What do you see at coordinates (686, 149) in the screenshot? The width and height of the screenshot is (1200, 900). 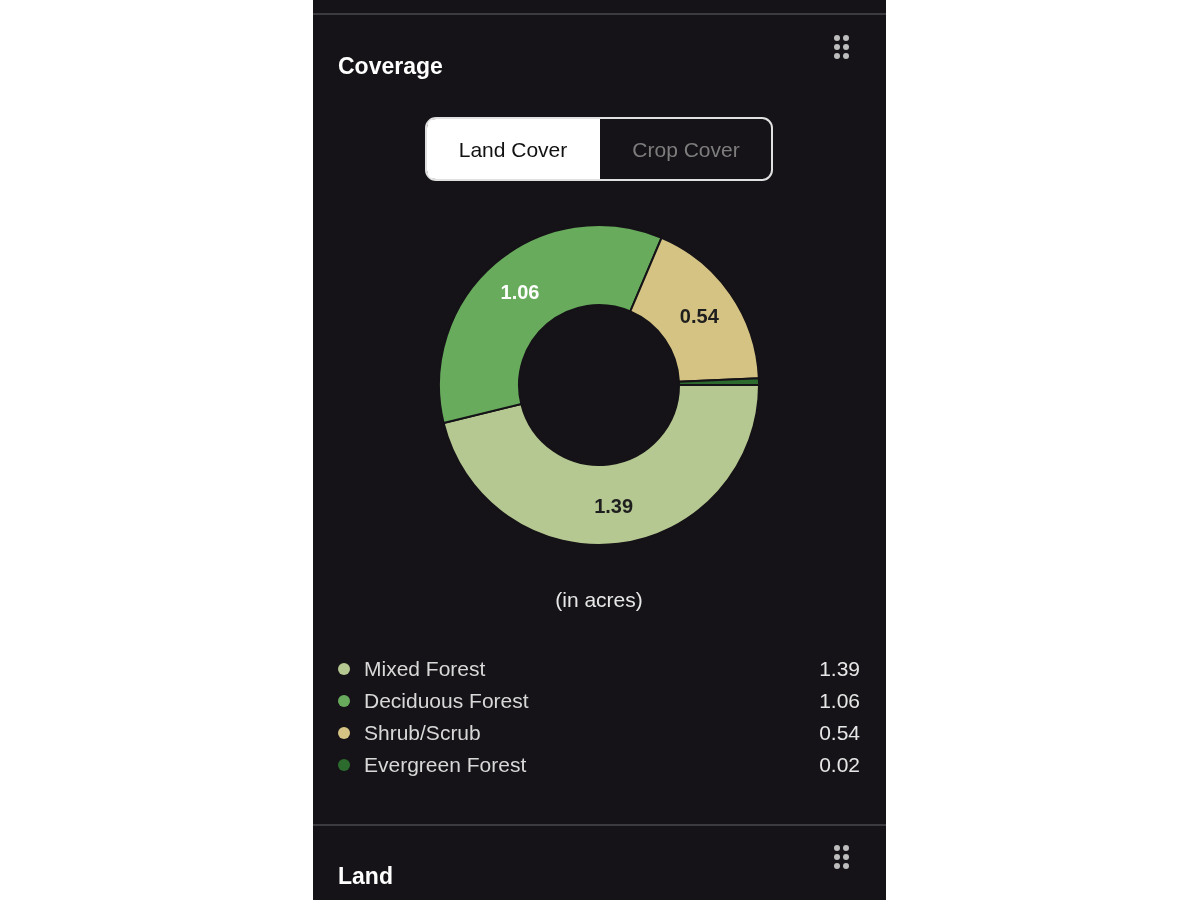 I see `text: Crop Cover` at bounding box center [686, 149].